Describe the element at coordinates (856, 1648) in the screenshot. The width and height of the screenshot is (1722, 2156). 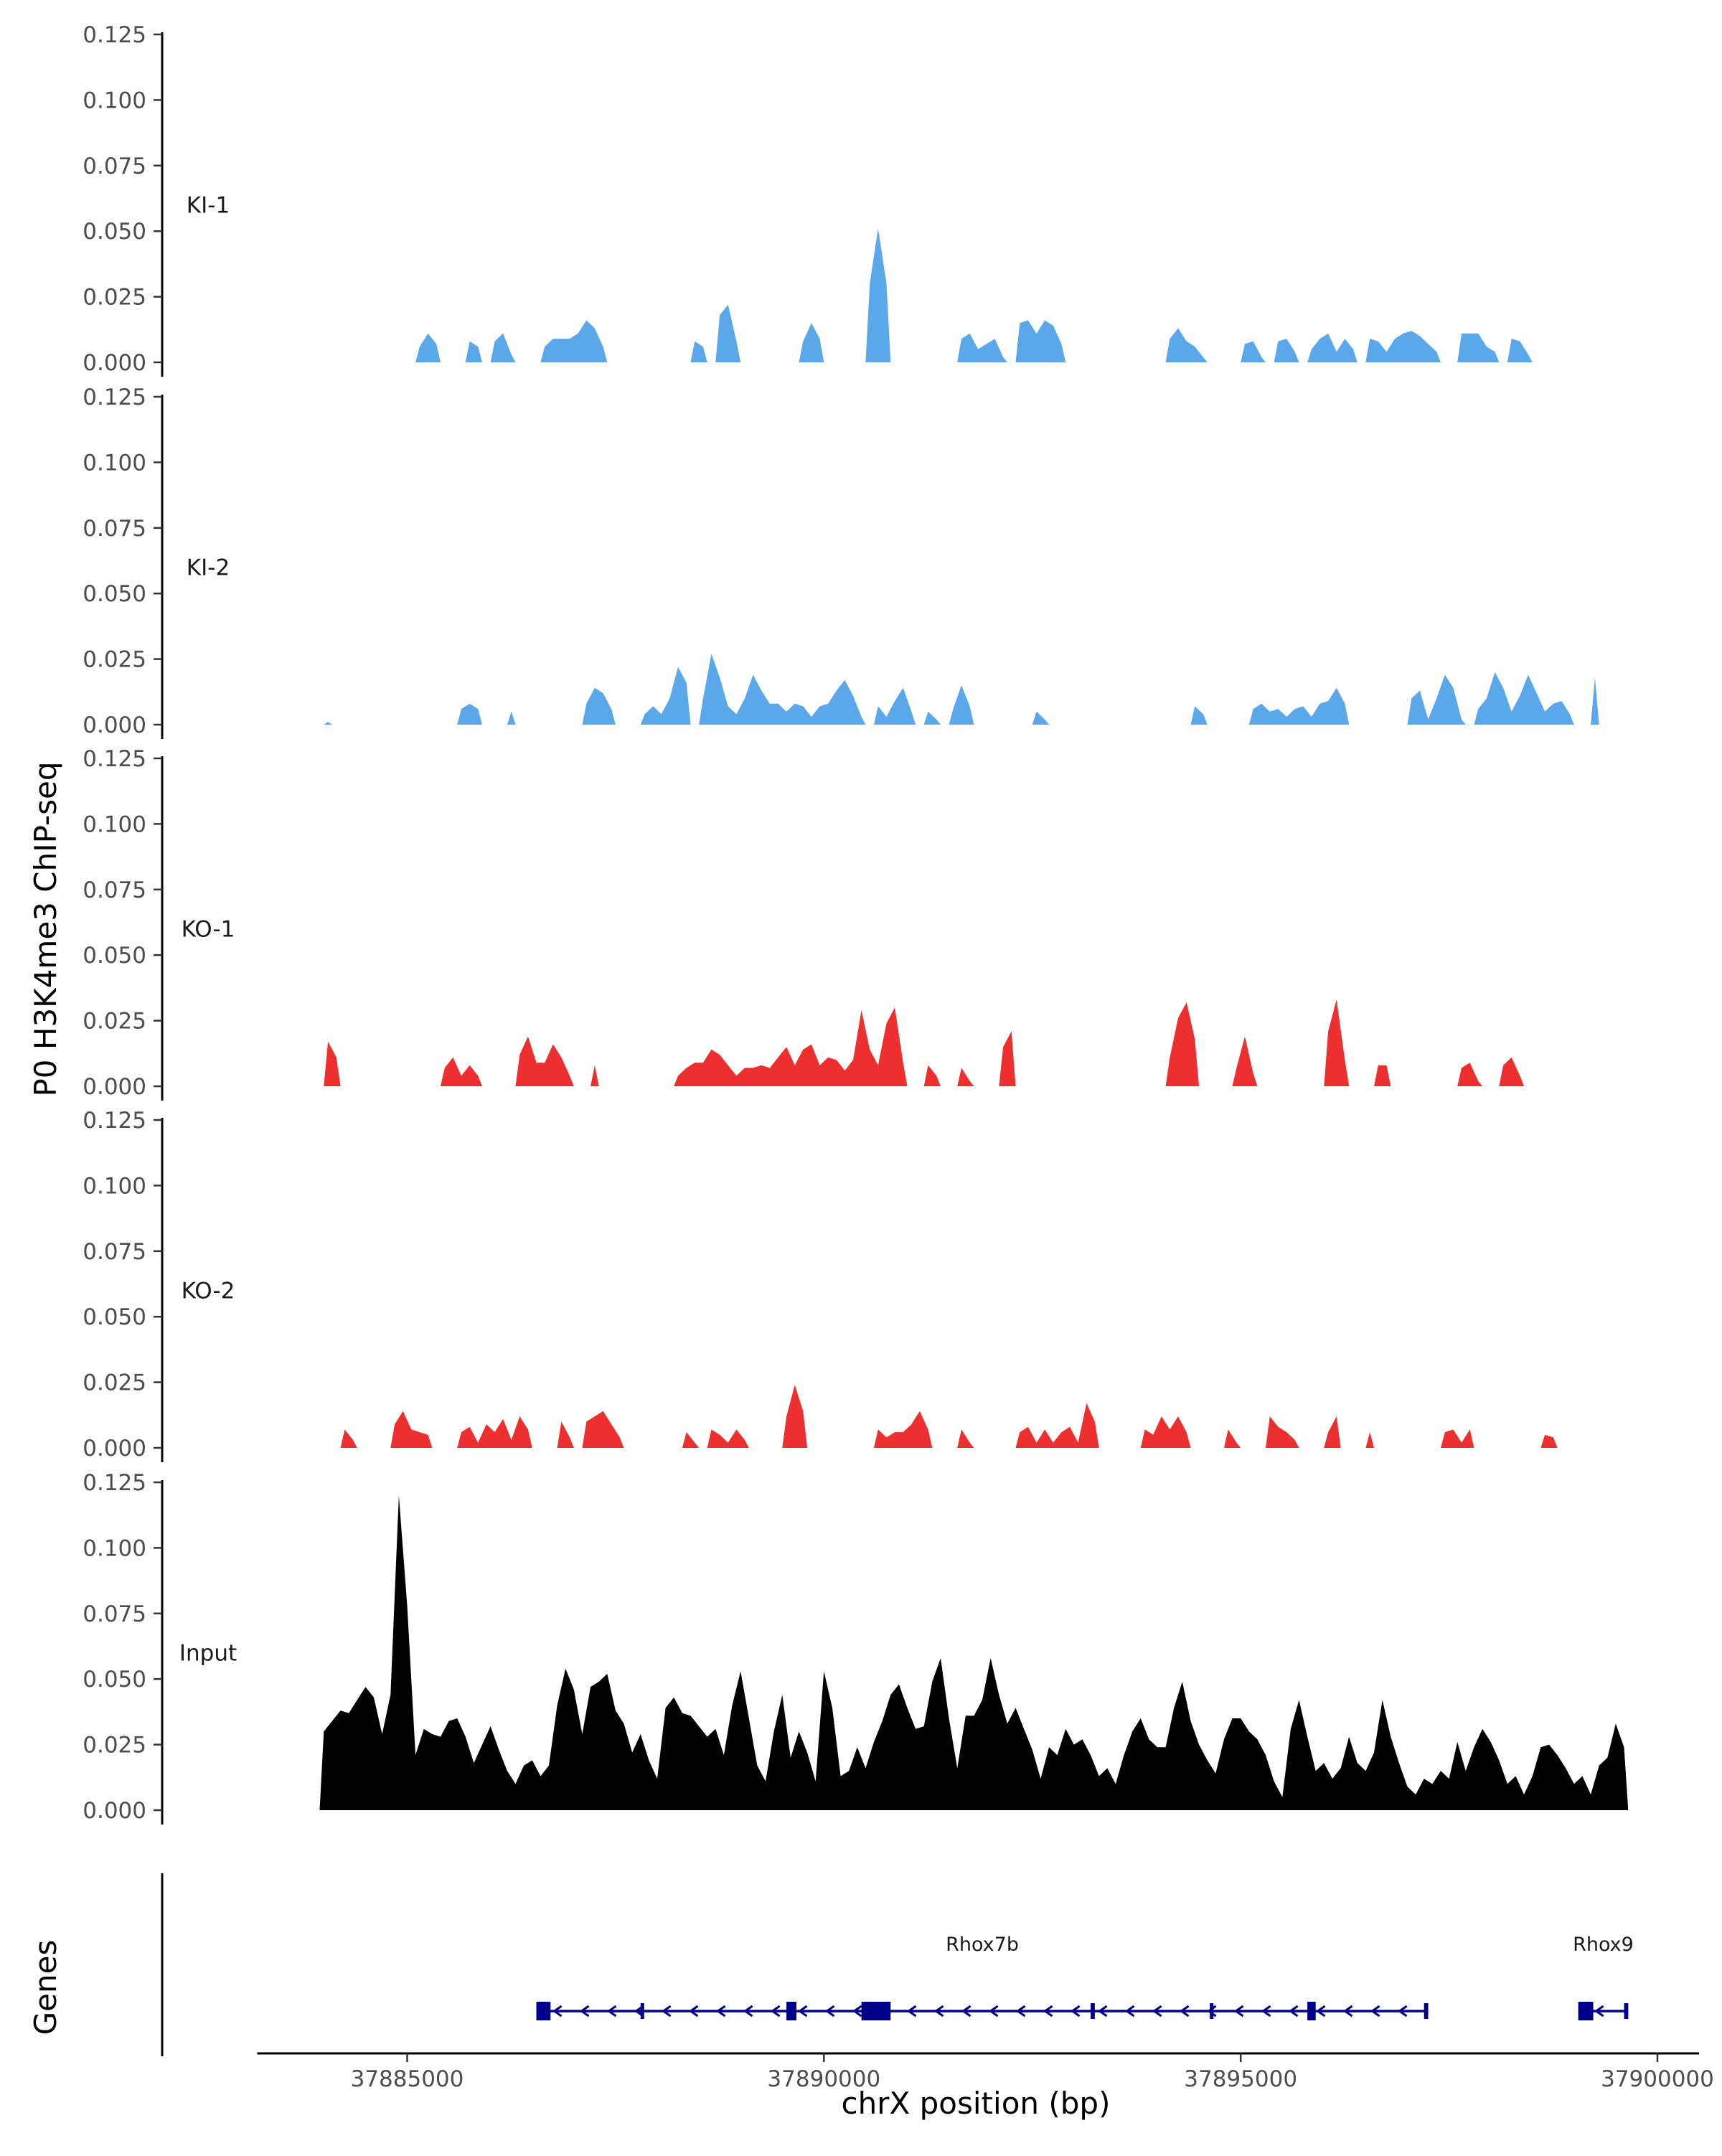
I see `track-panel-input: 0.000 0.025 0.050 0.075 0.100 0.125 Input` at that location.